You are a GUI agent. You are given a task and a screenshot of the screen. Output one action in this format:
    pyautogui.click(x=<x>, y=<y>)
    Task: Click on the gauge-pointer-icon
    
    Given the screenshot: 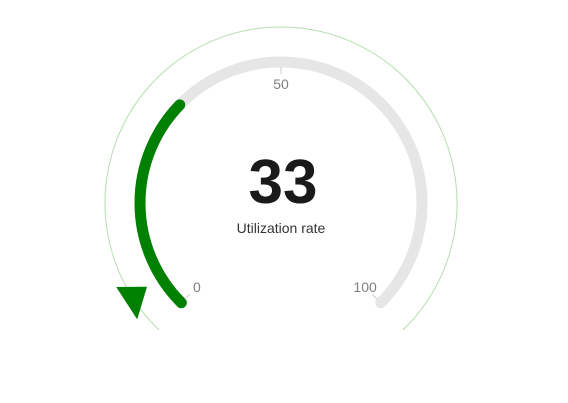 What is the action you would take?
    pyautogui.click(x=131, y=303)
    